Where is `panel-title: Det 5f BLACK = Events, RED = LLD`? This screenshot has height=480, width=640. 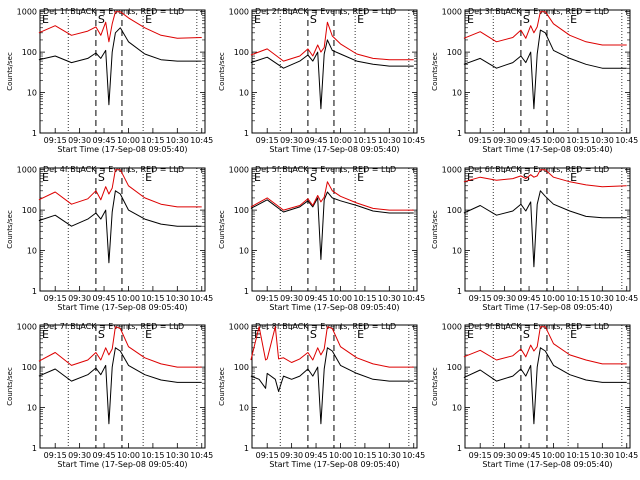 panel-title: Det 5f BLACK = Events, RED = LLD is located at coordinates (325, 169).